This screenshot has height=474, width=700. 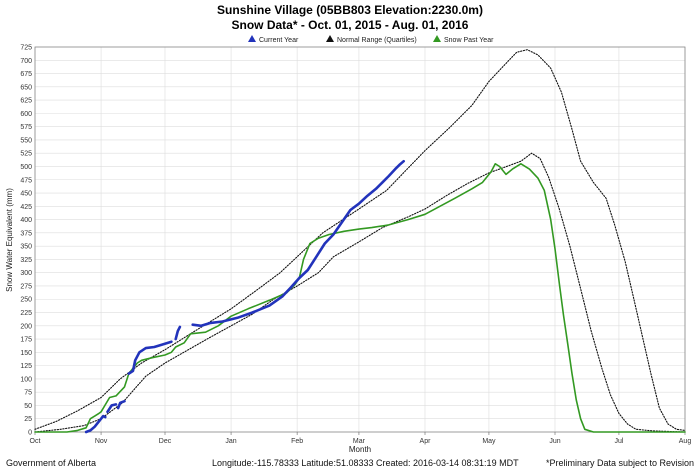 I want to click on y-tick-label: 375, so click(x=26, y=233).